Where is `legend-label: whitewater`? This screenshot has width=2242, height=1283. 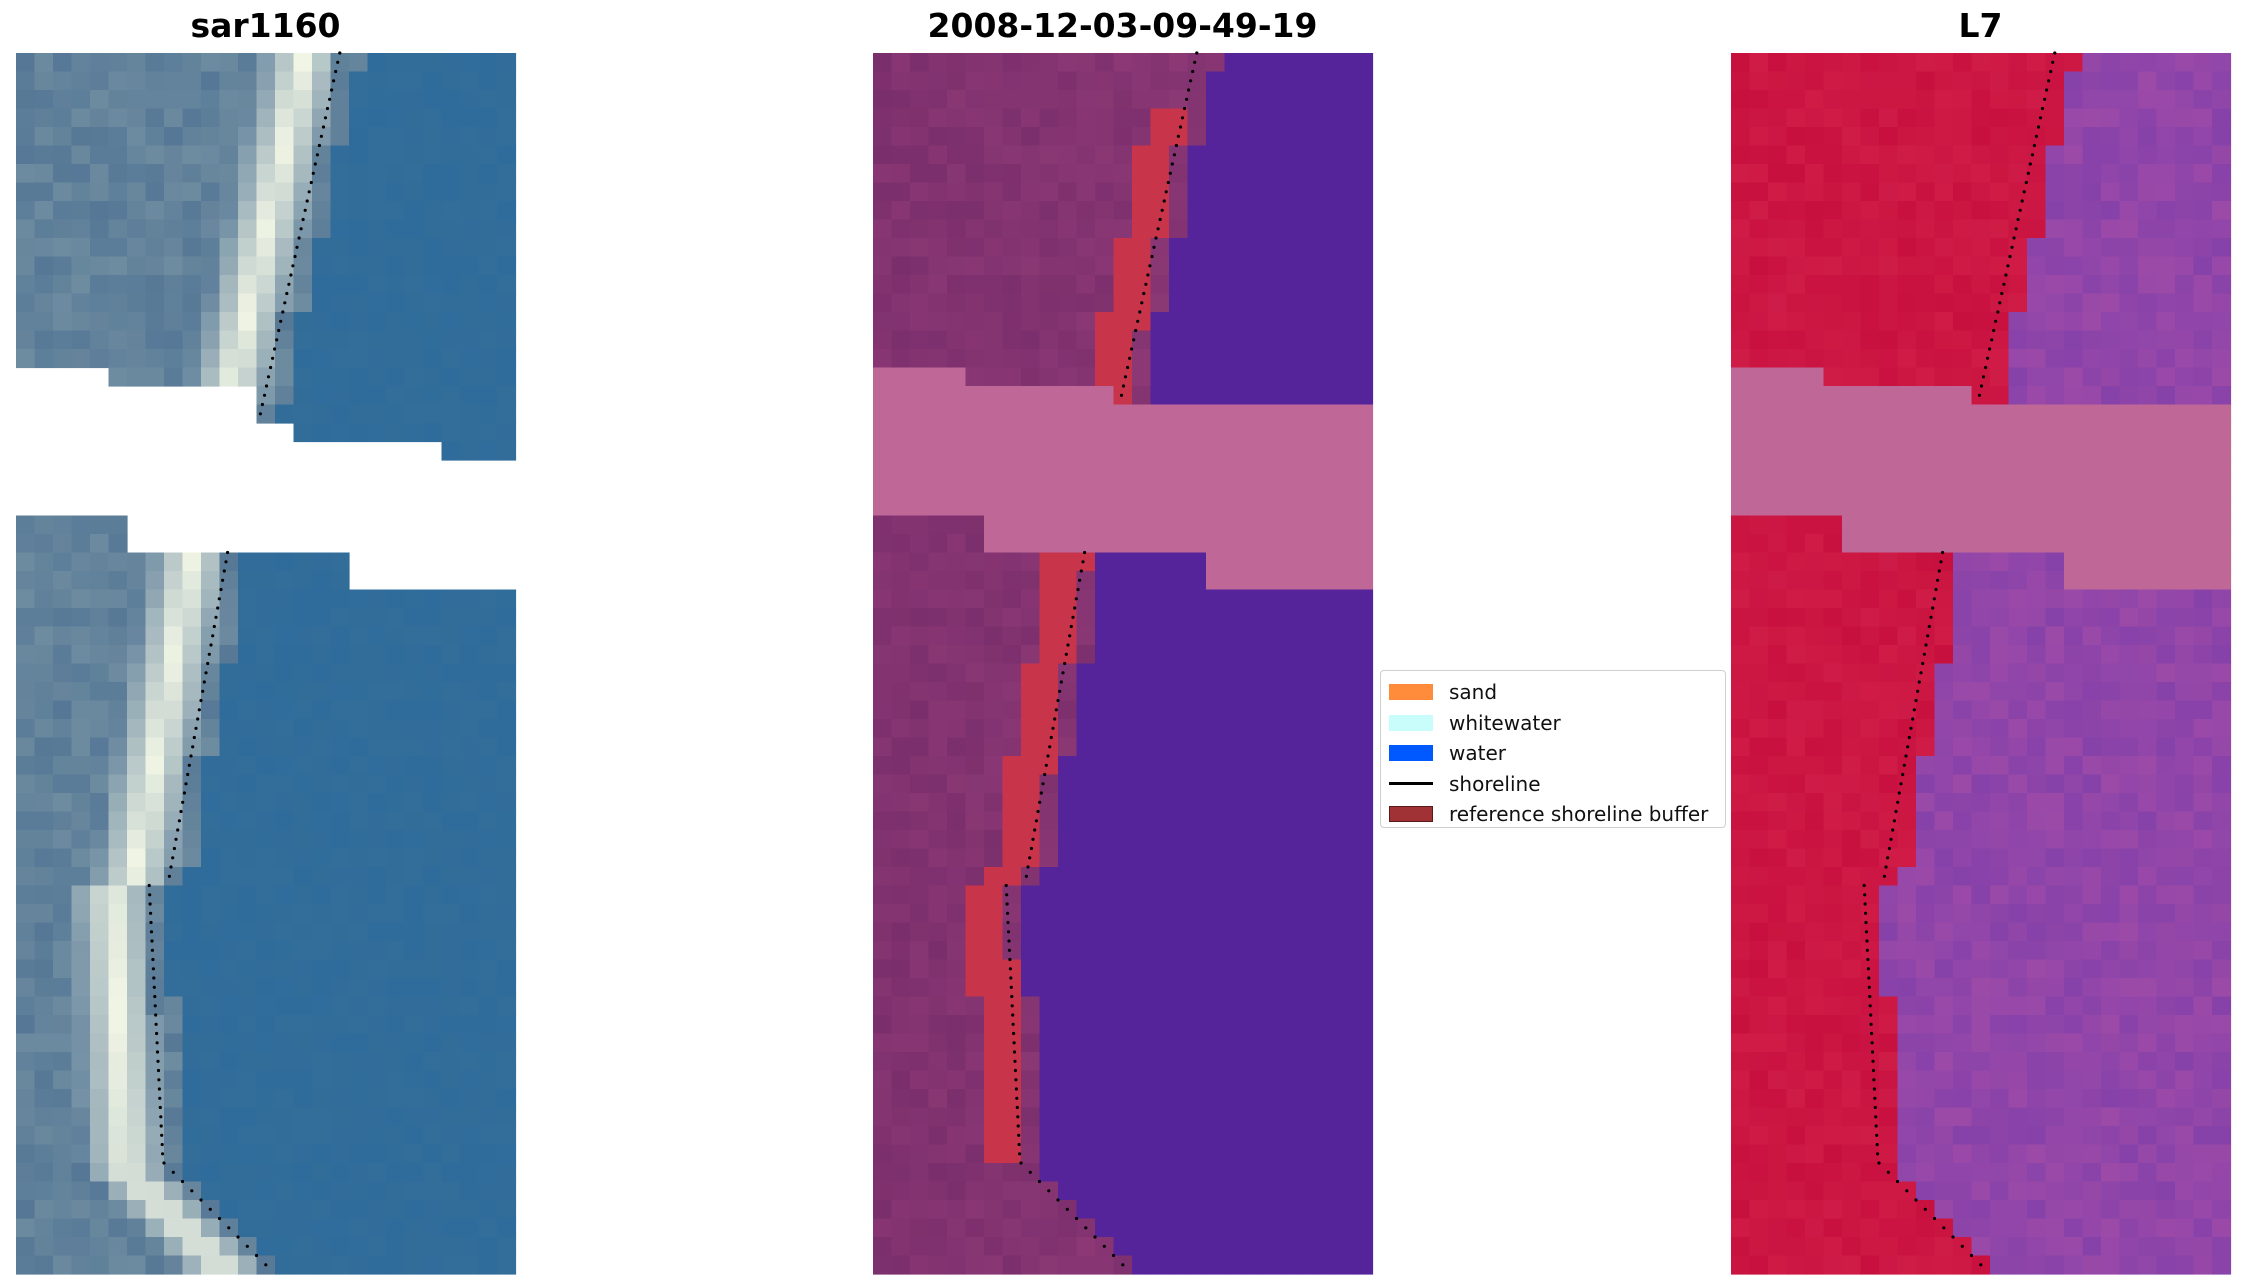 legend-label: whitewater is located at coordinates (1505, 722).